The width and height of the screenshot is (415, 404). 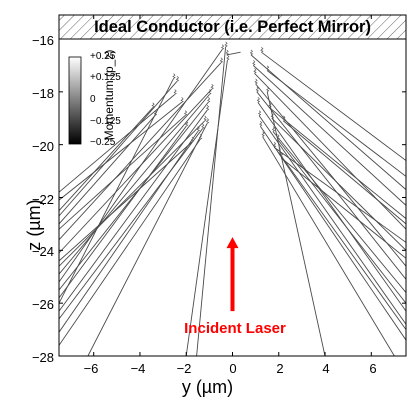 I want to click on y-tick-label: −16, so click(x=42, y=40).